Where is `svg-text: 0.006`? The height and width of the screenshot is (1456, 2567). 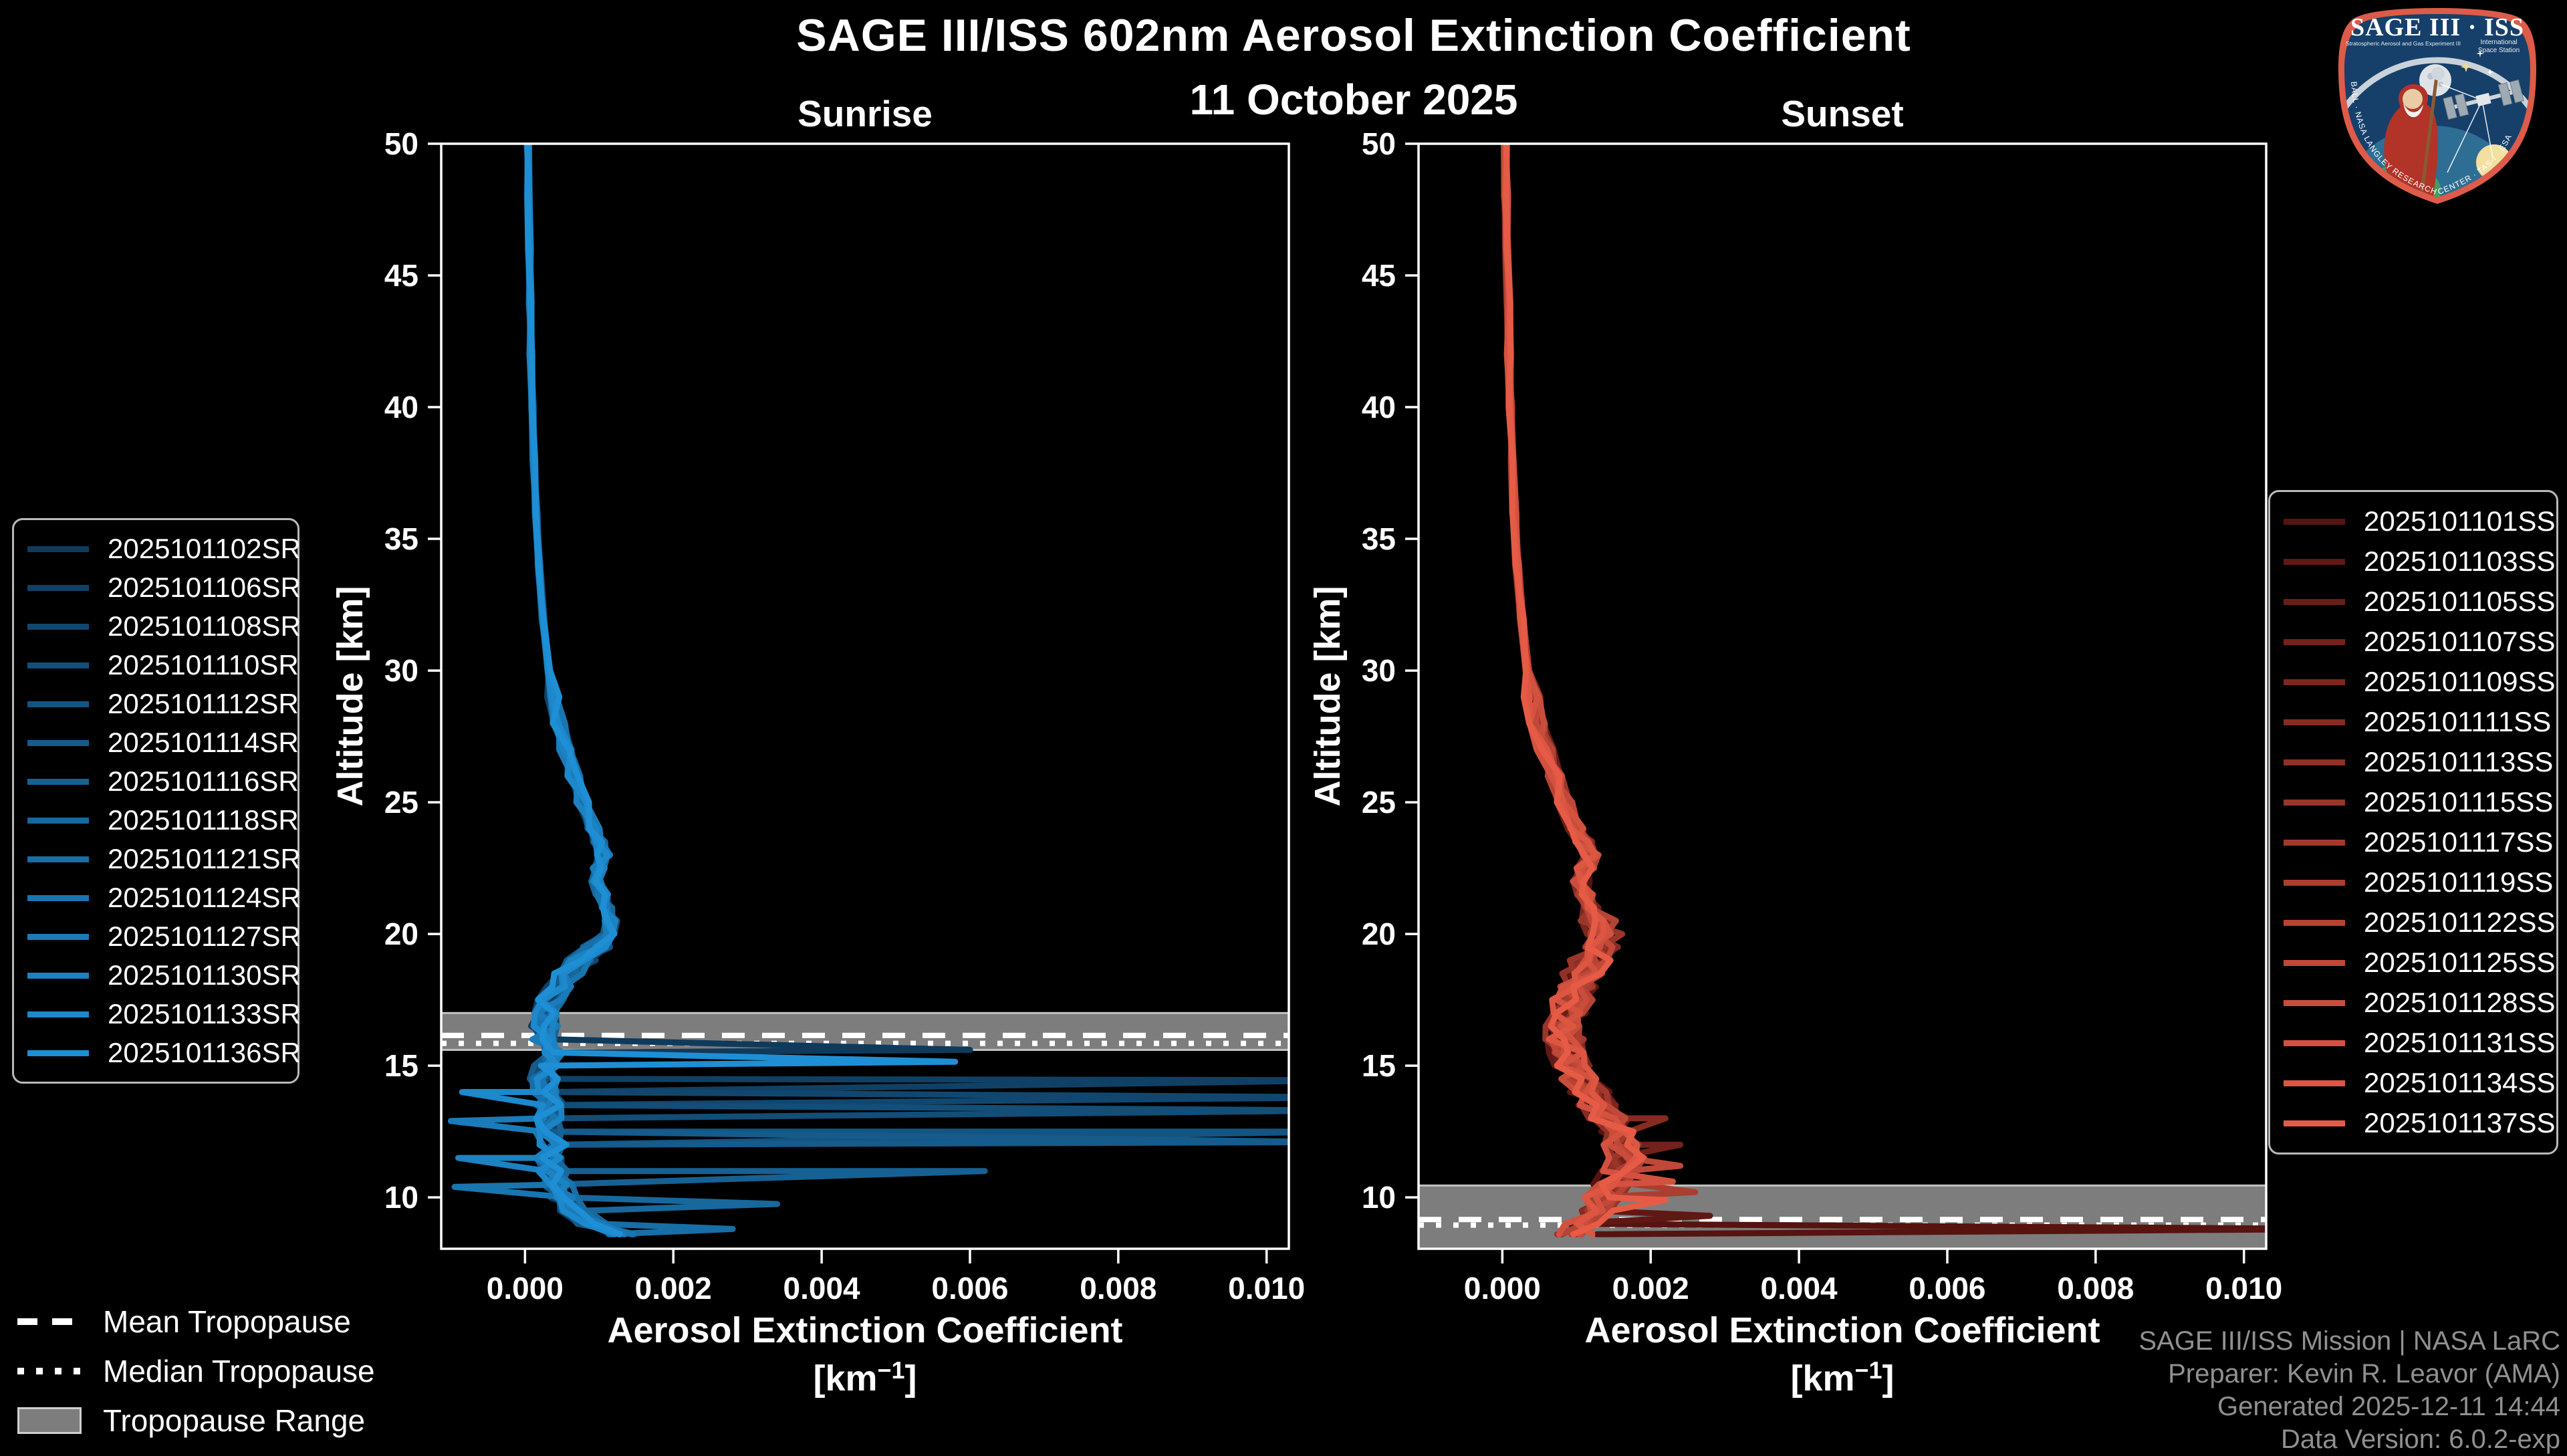
svg-text: 0.006 is located at coordinates (969, 1288).